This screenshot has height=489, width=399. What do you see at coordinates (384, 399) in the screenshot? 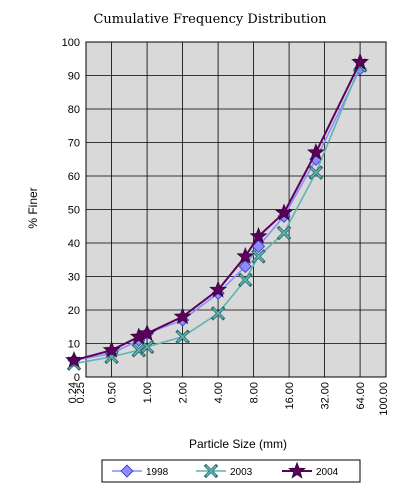
I see `x-tick-label: 100.00` at bounding box center [384, 399].